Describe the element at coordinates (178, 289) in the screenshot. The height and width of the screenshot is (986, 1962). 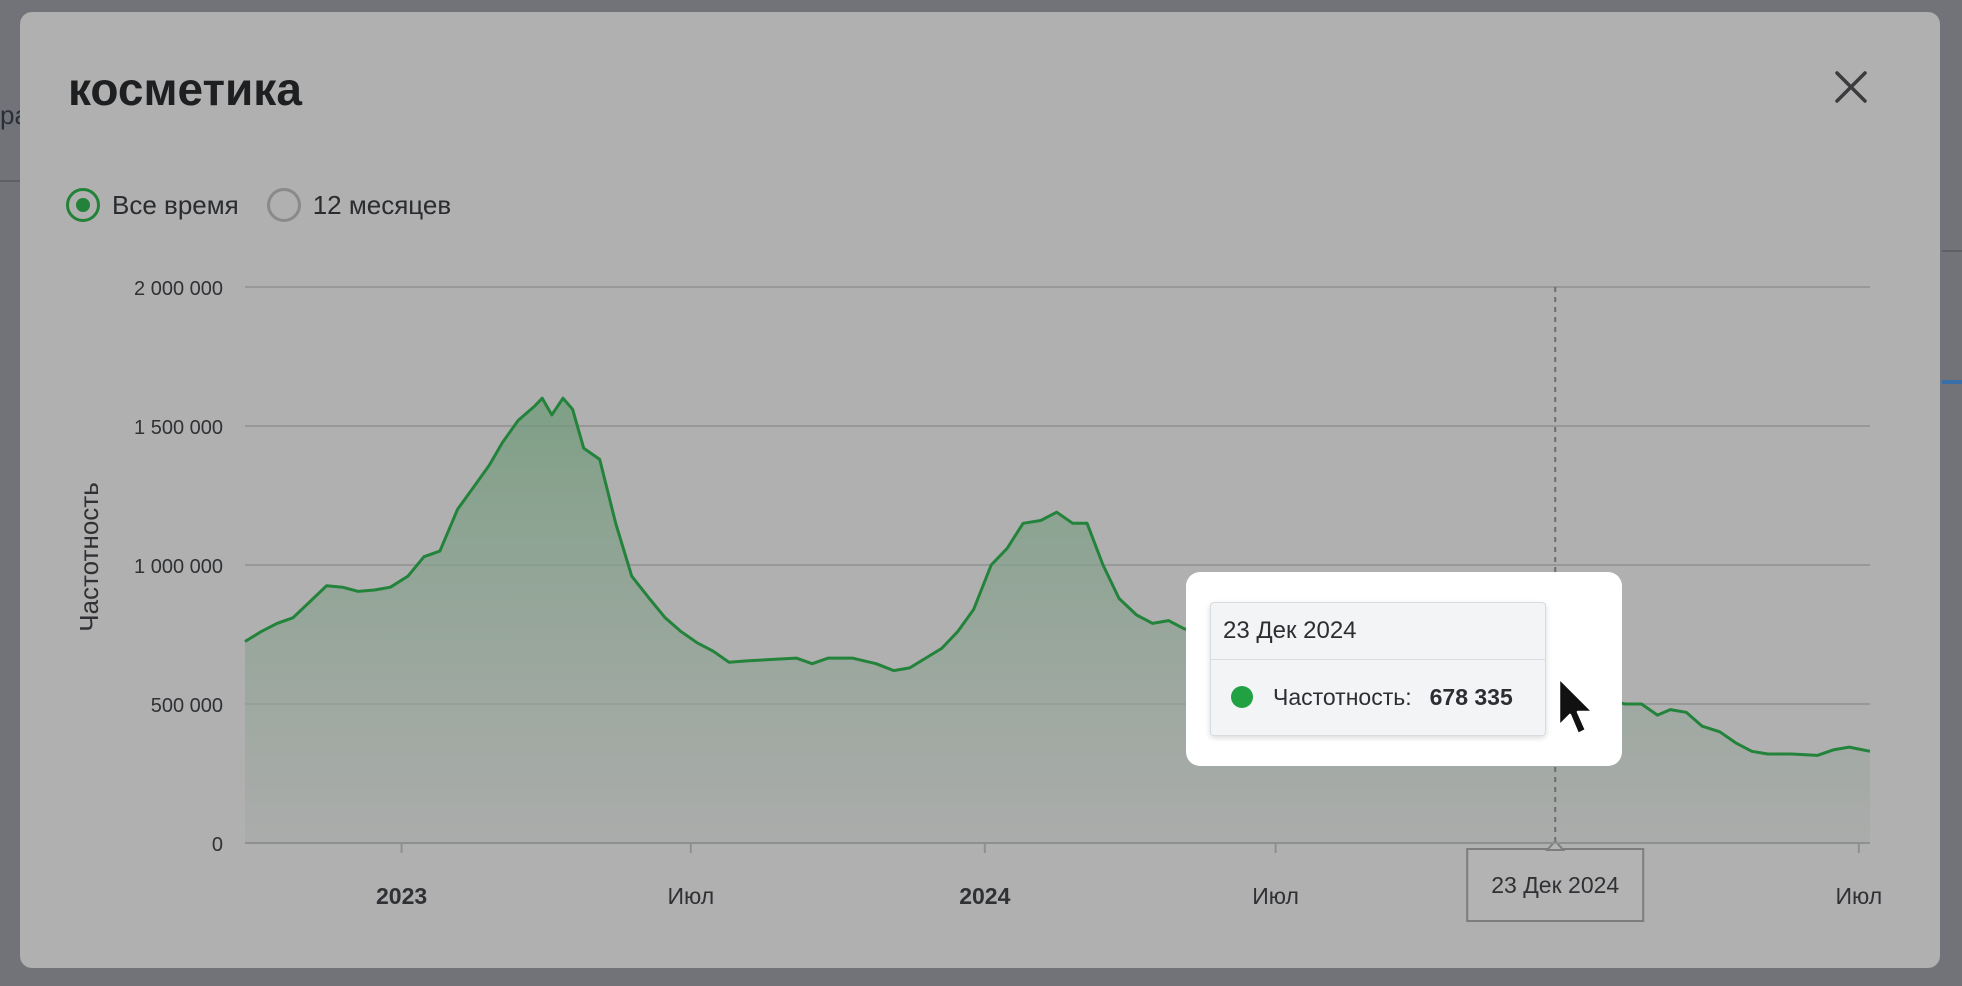
I see `y-tick-label: 2 000 000` at that location.